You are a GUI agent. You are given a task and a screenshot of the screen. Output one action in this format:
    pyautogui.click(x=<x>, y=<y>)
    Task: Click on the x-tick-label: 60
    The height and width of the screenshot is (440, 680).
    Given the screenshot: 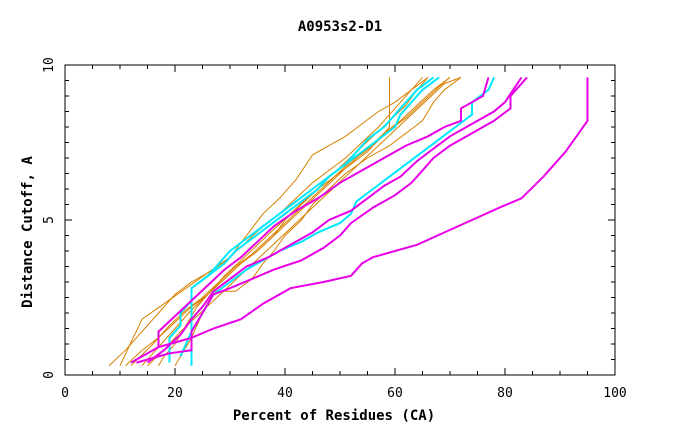 What is the action you would take?
    pyautogui.click(x=395, y=393)
    